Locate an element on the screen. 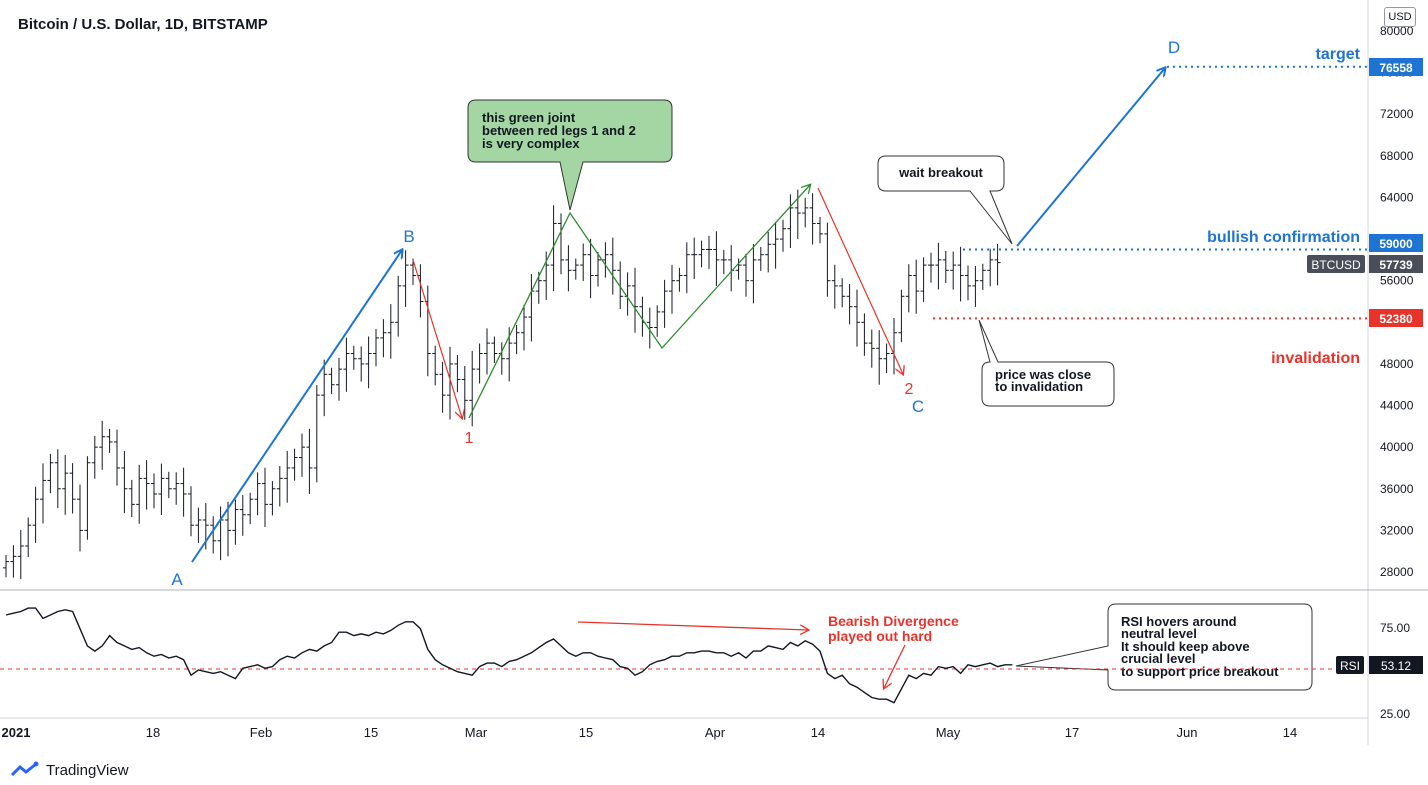 This screenshot has height=785, width=1428. time-axis: 2021 18 Feb 15 Mar 15 Apr 14 May 17 Jun 14 is located at coordinates (650, 732).